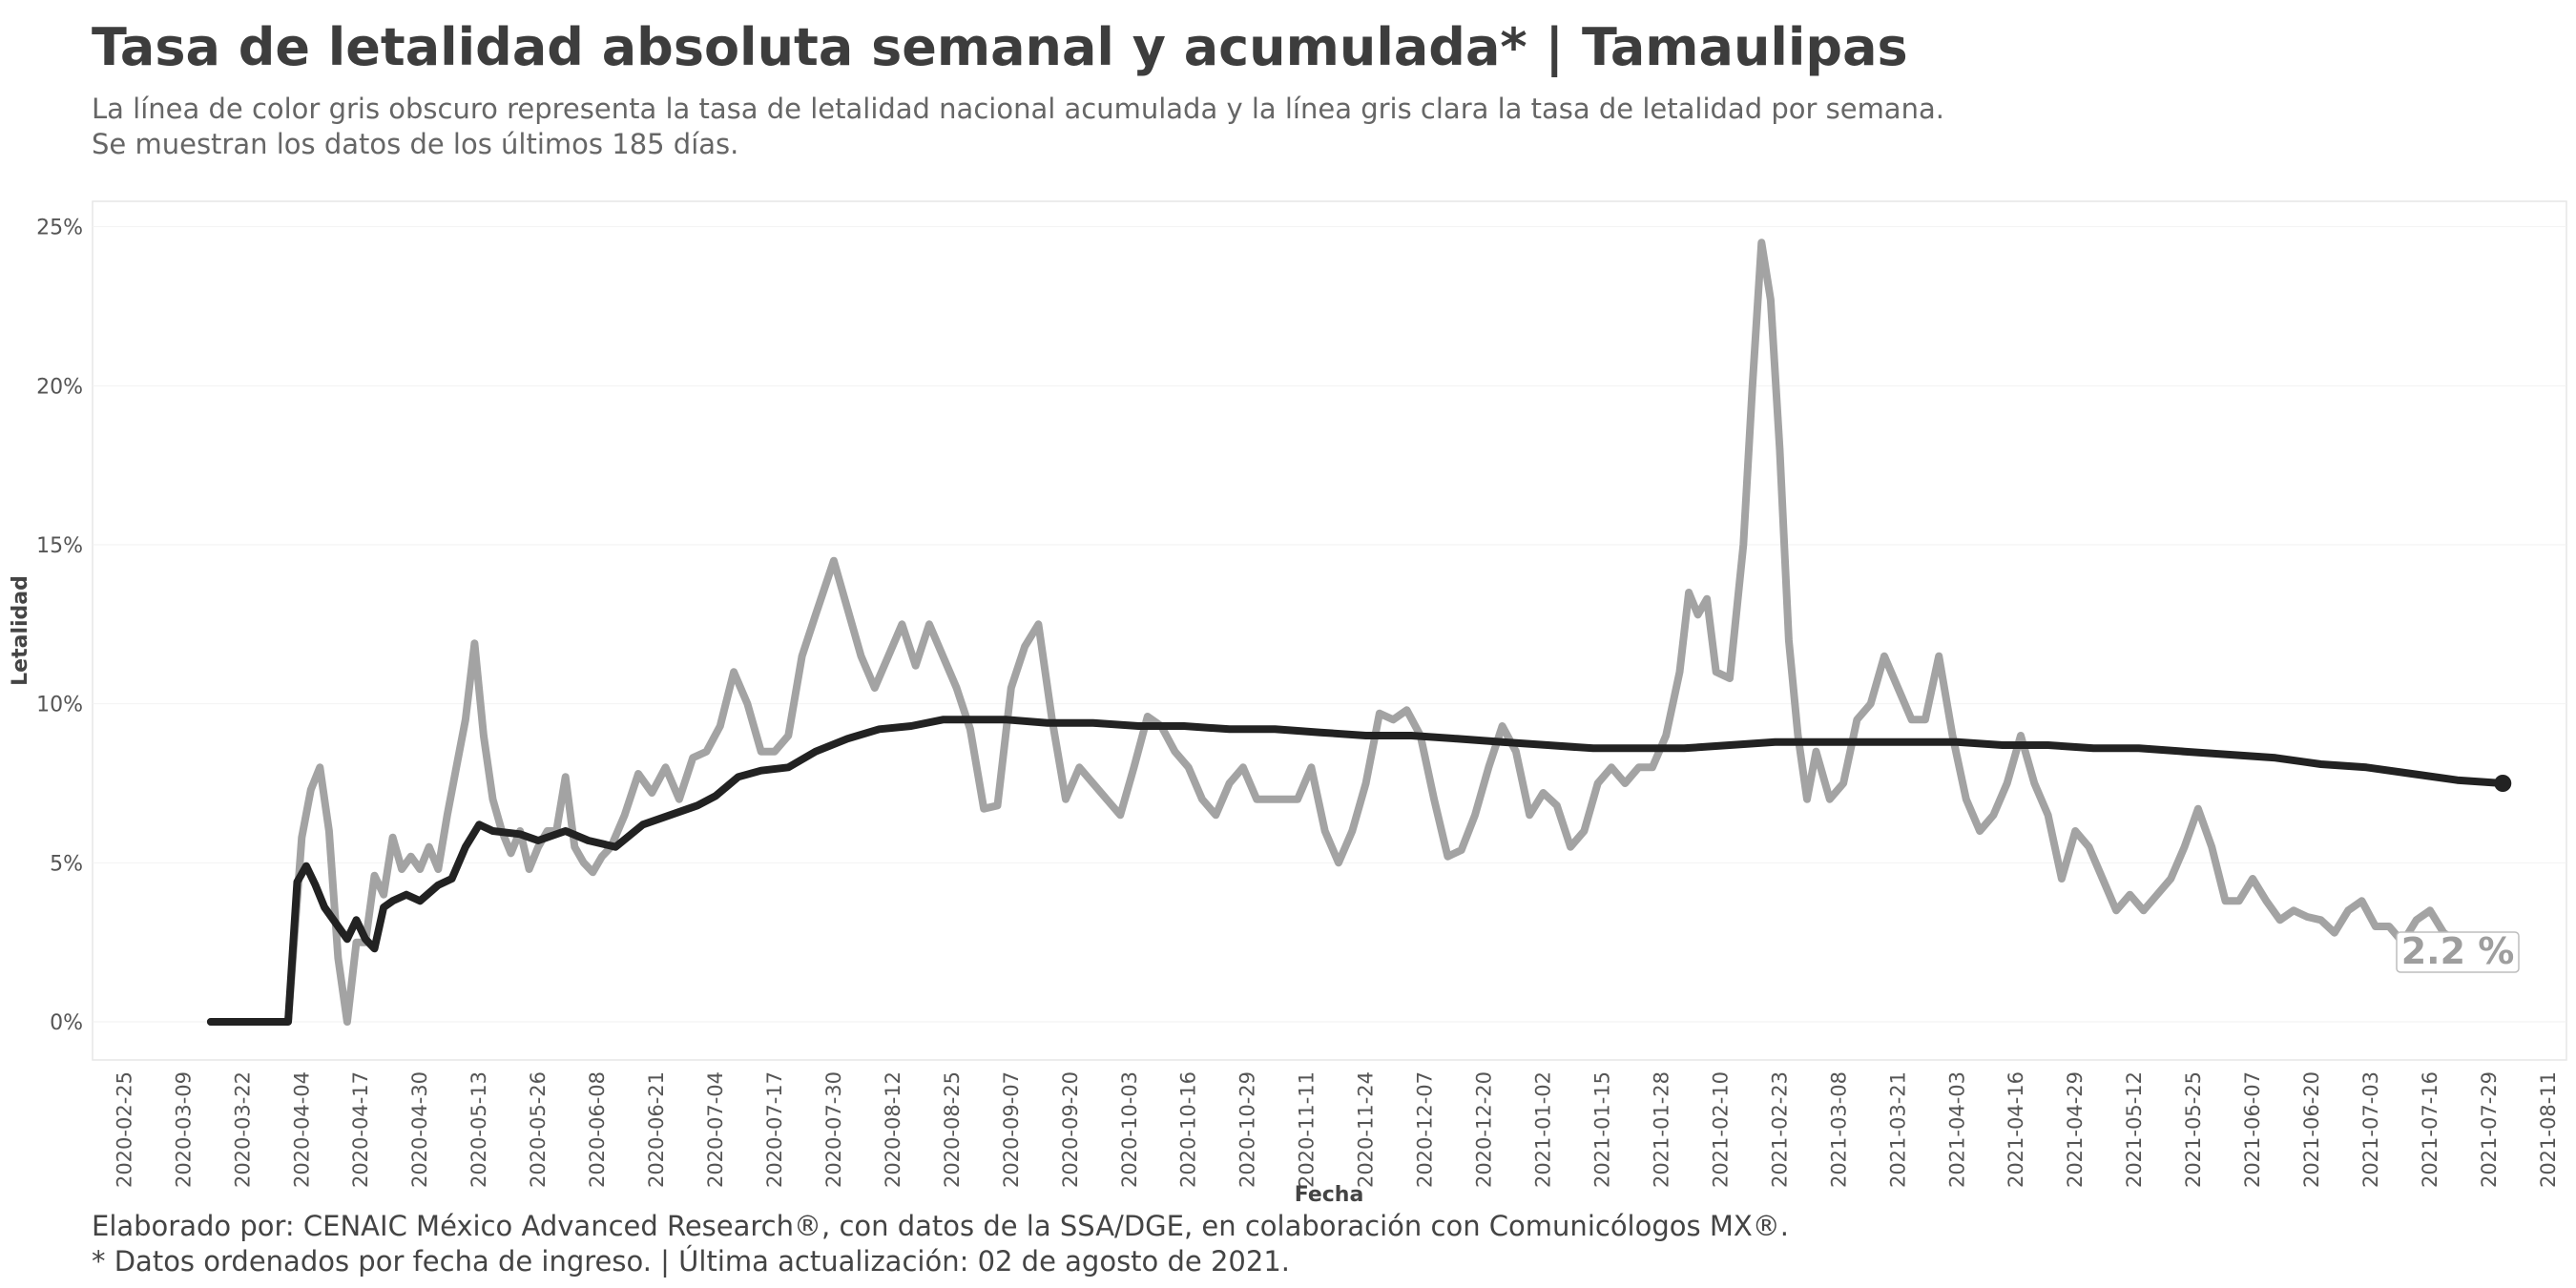 The image size is (2576, 1288). Describe the element at coordinates (1956, 1129) in the screenshot. I see `x-tick-label: 2021-04-03` at that location.